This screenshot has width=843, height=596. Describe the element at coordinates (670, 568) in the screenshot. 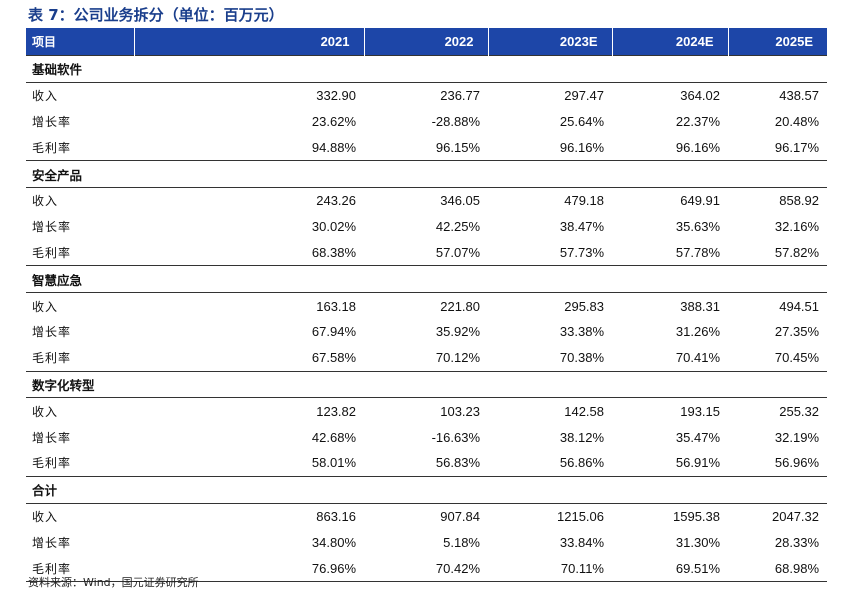

I see `value-cell: 69.51%` at that location.